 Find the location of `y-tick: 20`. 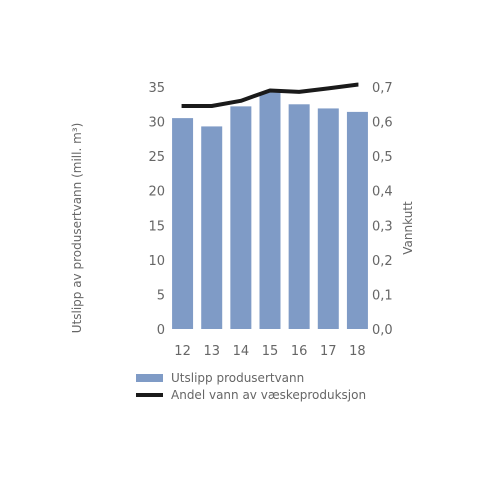

y-tick: 20 is located at coordinates (156, 192).